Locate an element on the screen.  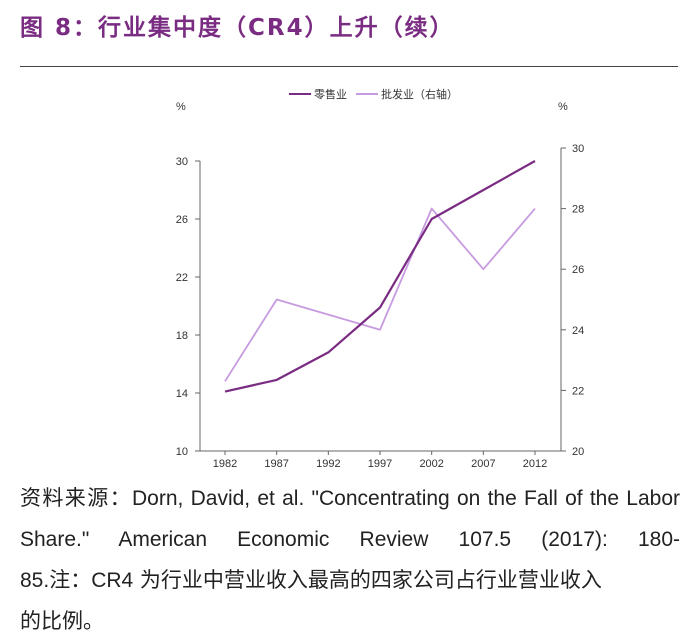
right-axis-unit: % is located at coordinates (563, 107).